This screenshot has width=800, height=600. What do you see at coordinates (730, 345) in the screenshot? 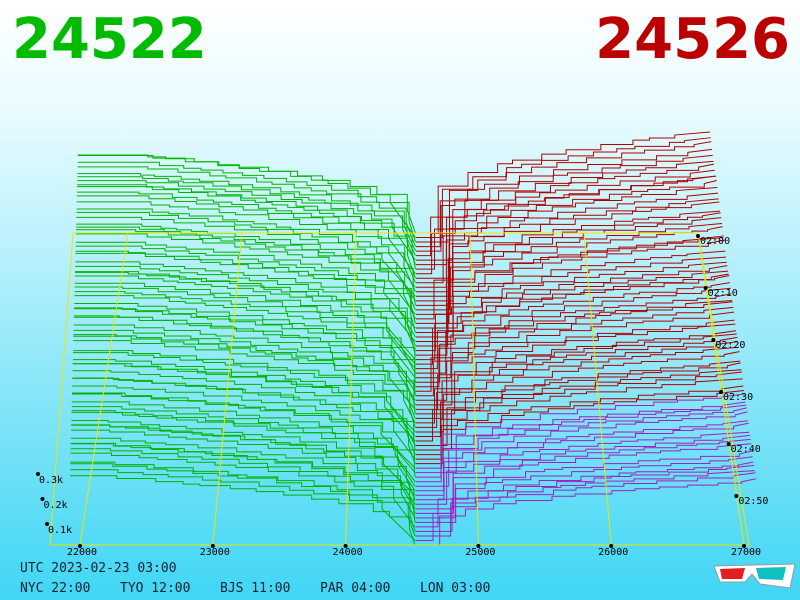
I see `time-tick-label: 02:20` at bounding box center [730, 345].